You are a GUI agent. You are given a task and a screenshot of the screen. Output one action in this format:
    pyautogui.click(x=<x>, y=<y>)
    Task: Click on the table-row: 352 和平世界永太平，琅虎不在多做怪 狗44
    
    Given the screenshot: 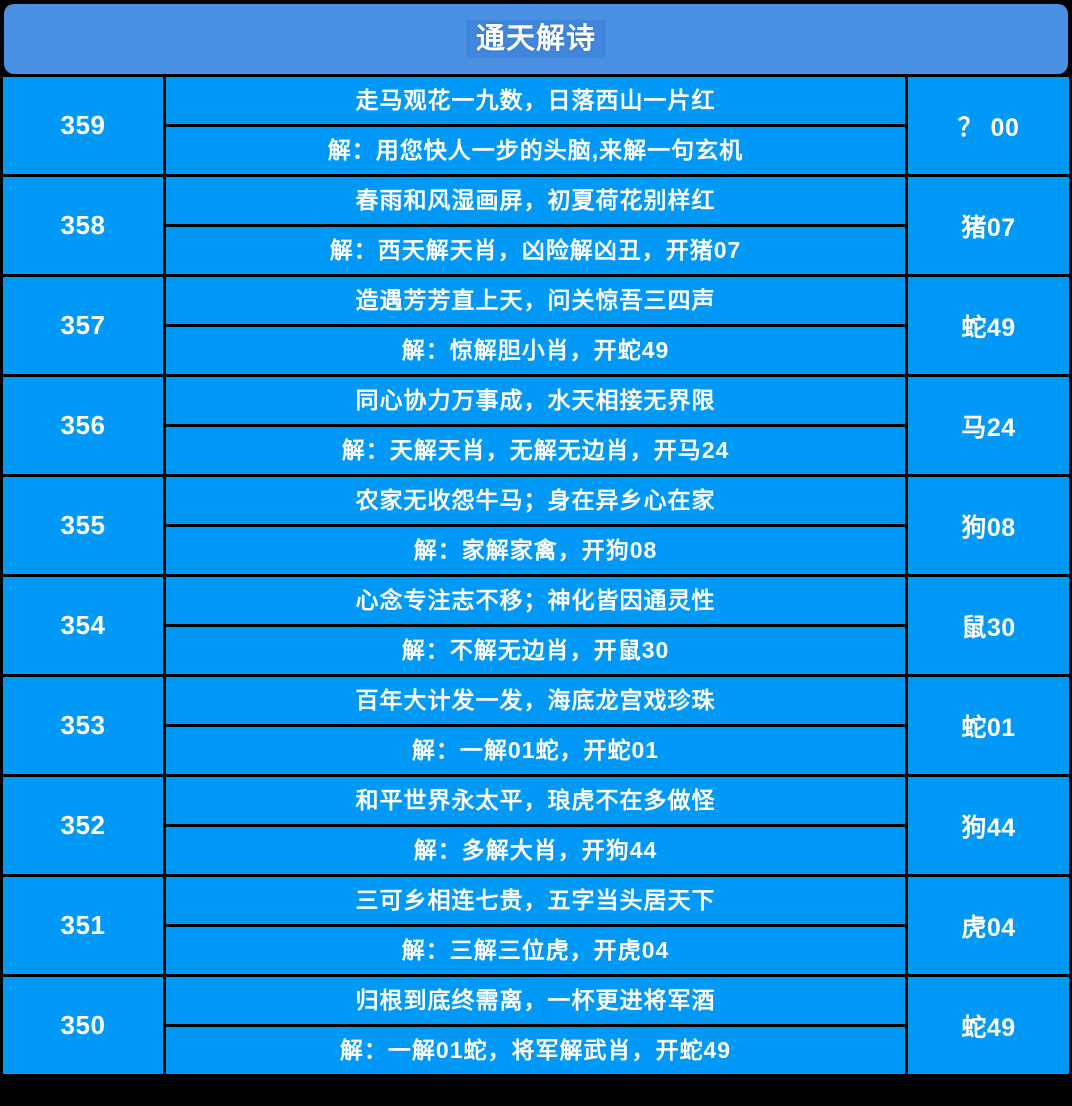 What is the action you would take?
    pyautogui.click(x=536, y=825)
    